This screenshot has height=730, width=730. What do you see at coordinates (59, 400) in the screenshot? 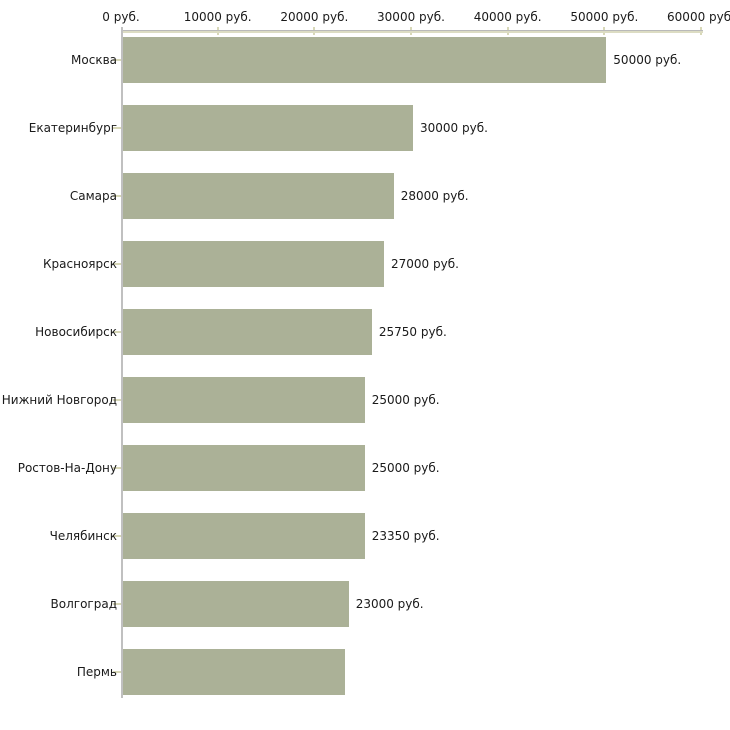
I see `category-label: Нижний Новгород` at bounding box center [59, 400].